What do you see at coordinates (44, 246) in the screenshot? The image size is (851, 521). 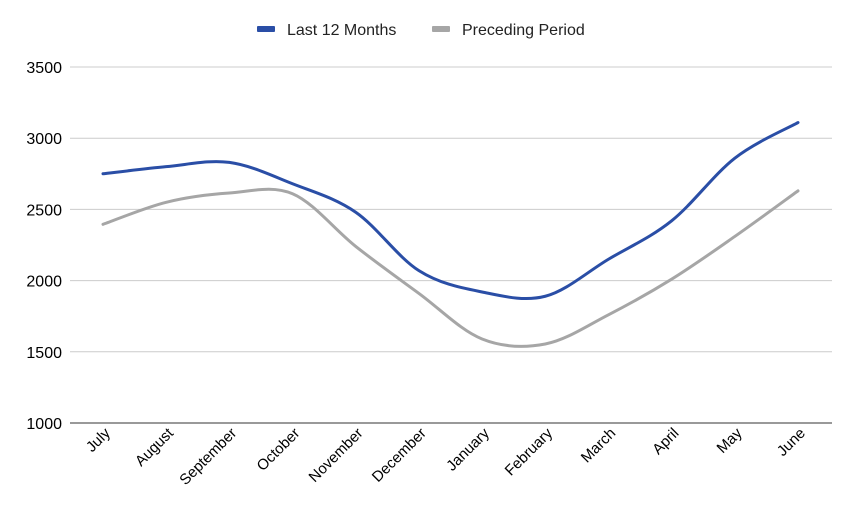 I see `y-axis-tick-labels: 1000 1500 2000 2500 3000 3500` at bounding box center [44, 246].